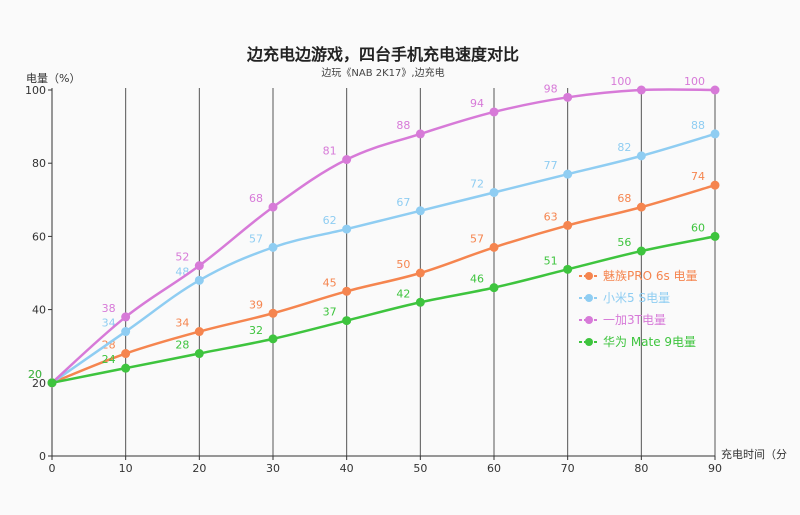 Image resolution: width=800 pixels, height=515 pixels. What do you see at coordinates (477, 103) in the screenshot?
I see `data-label: 94` at bounding box center [477, 103].